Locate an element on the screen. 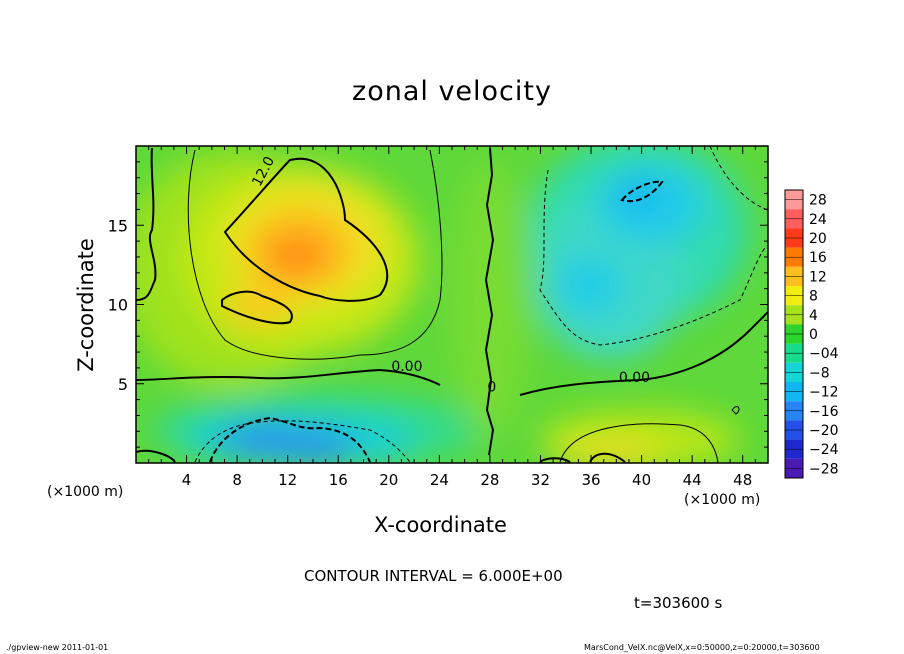 The width and height of the screenshot is (904, 654). x-tick-label: 12 is located at coordinates (287, 480).